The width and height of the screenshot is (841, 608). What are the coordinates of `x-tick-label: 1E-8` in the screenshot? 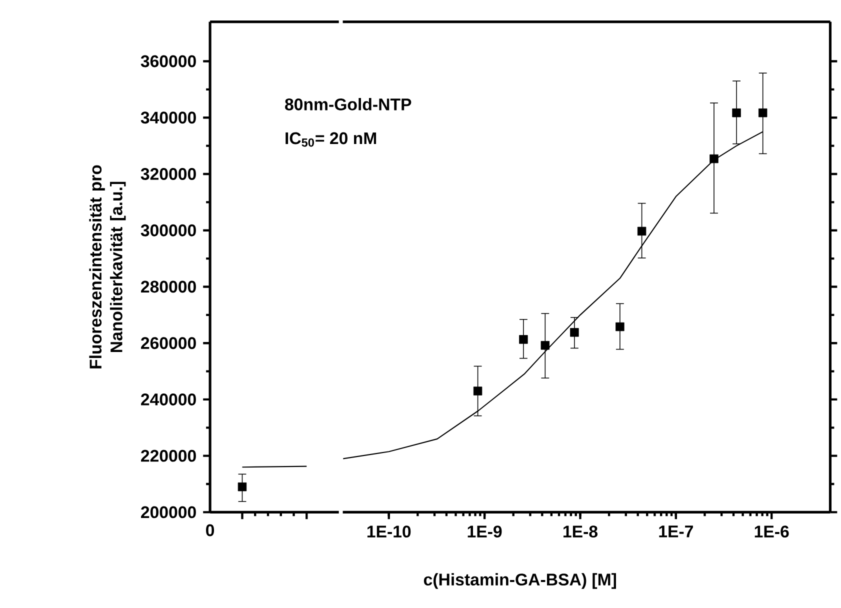 It's located at (581, 531).